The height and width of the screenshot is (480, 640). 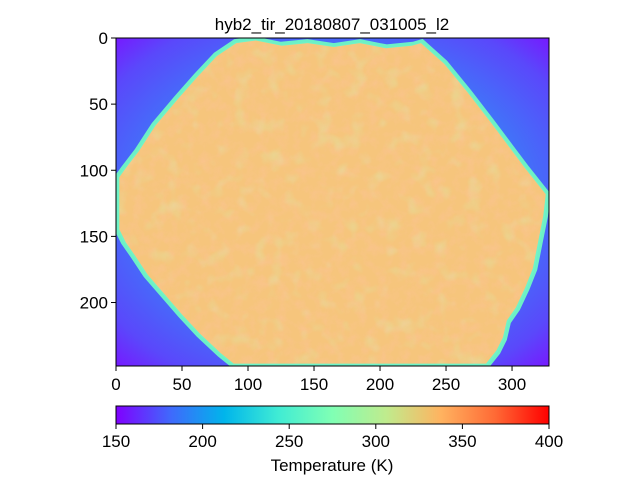 I want to click on y-tick-label: 50, so click(x=98, y=104).